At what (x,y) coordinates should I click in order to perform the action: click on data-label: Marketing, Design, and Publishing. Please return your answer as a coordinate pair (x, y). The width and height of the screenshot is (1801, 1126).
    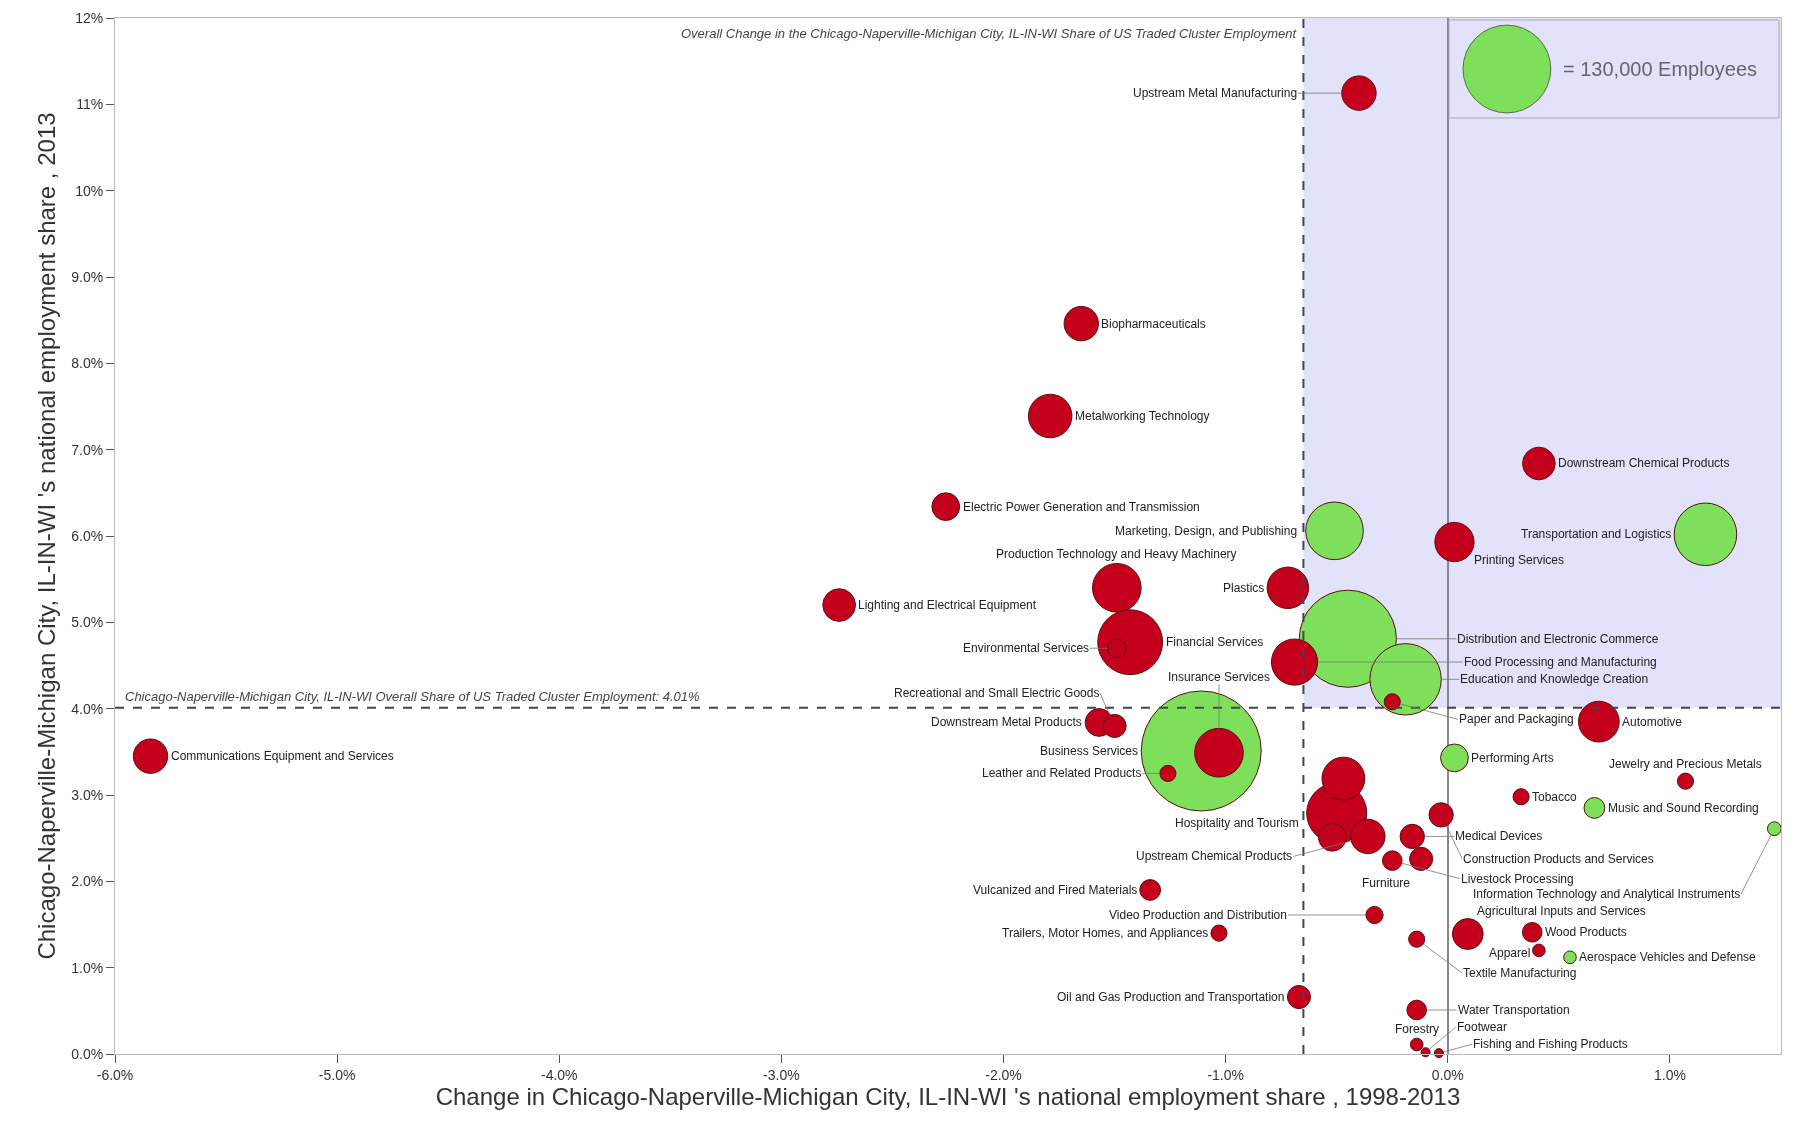
    Looking at the image, I should click on (1206, 531).